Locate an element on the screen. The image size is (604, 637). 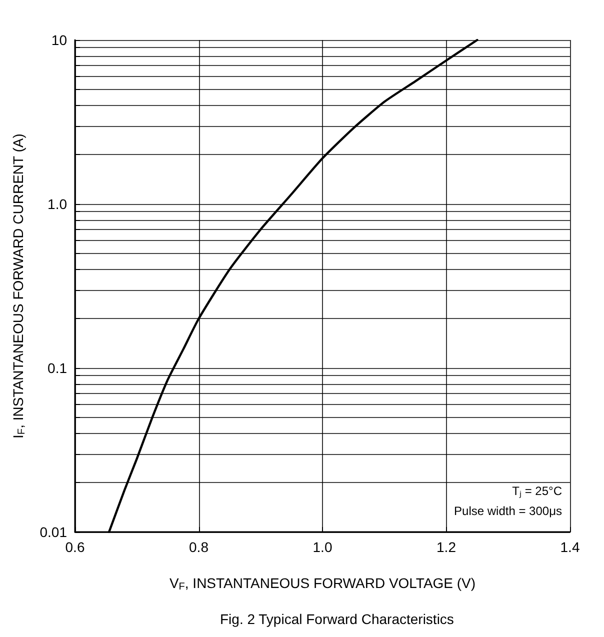
y-axis-title: IF, INSTANTANEOUS FORWARD CURRENT (A) is located at coordinates (19, 286).